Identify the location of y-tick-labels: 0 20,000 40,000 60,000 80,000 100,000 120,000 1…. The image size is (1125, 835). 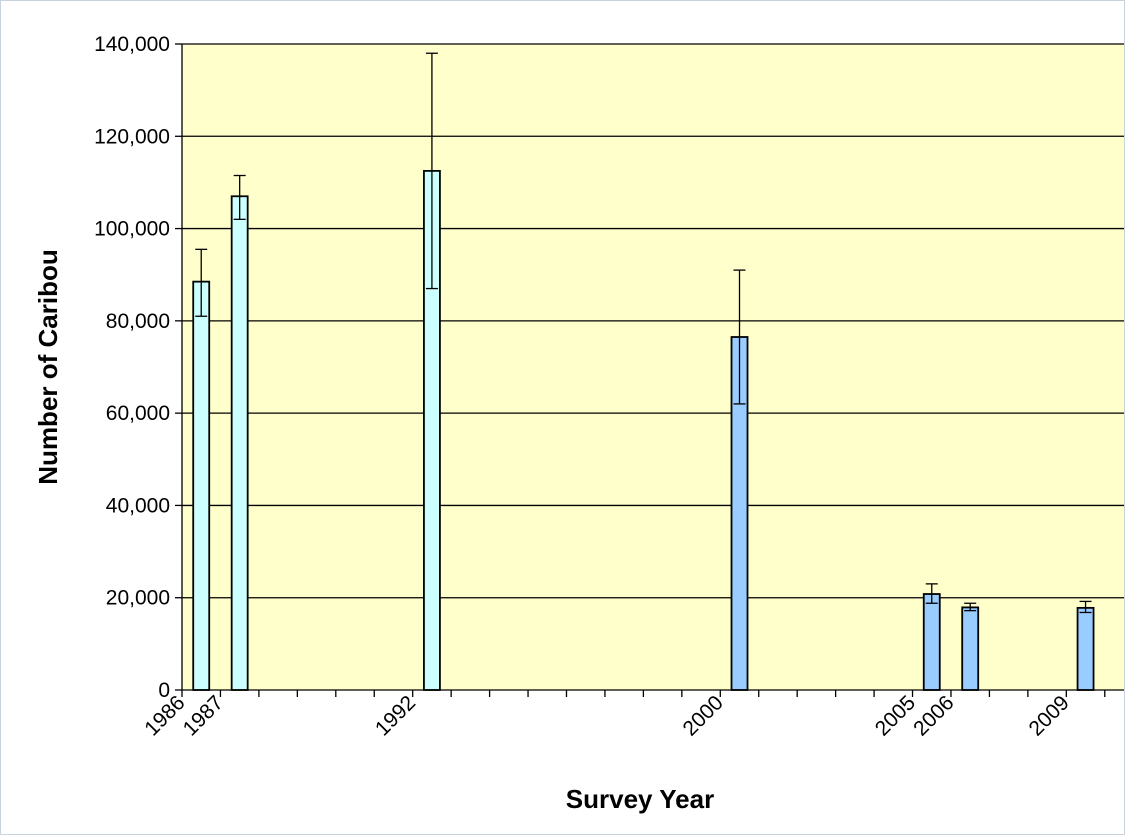
(132, 367).